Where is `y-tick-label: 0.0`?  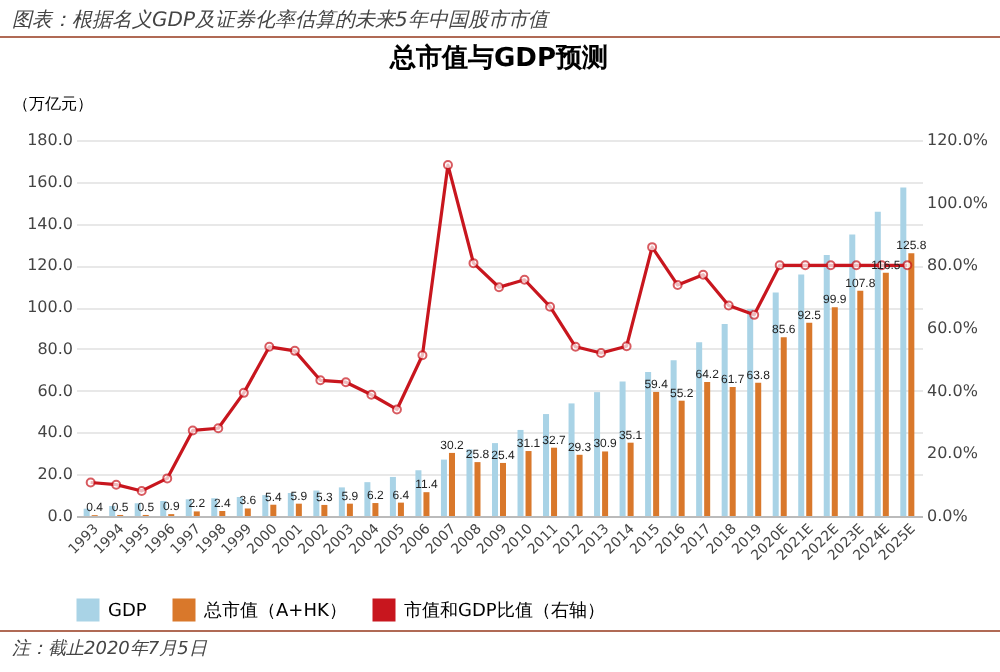
y-tick-label: 0.0 is located at coordinates (60, 516).